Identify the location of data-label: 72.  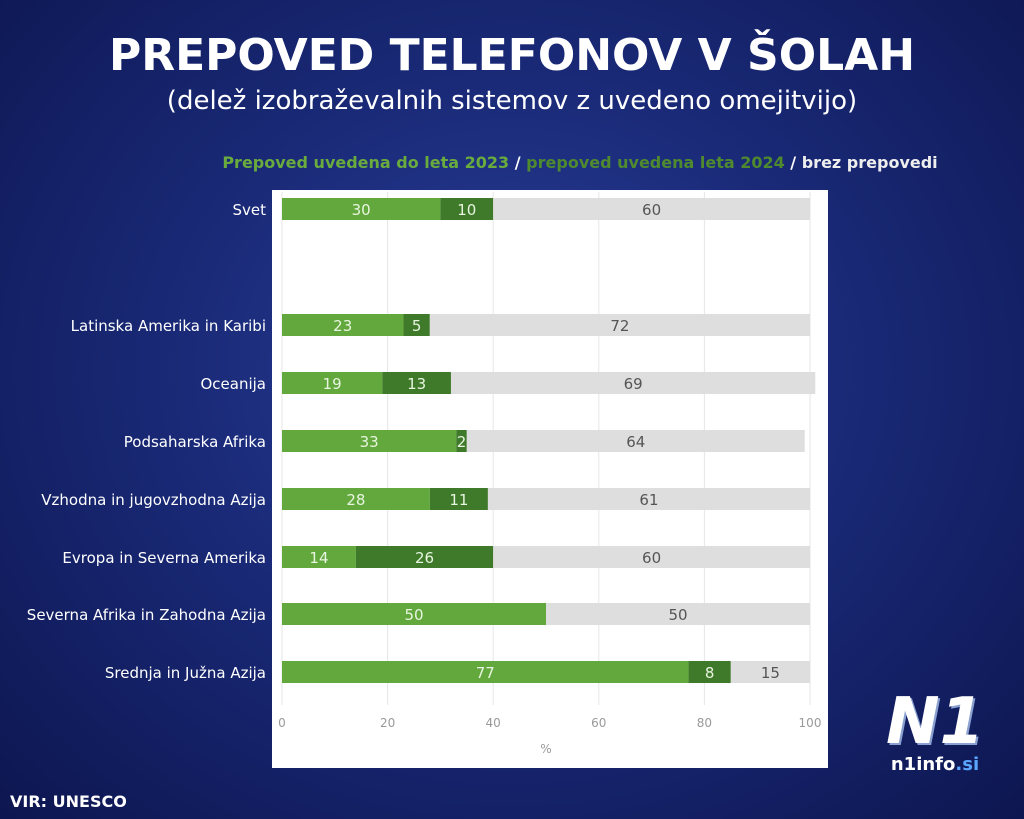
(619, 326).